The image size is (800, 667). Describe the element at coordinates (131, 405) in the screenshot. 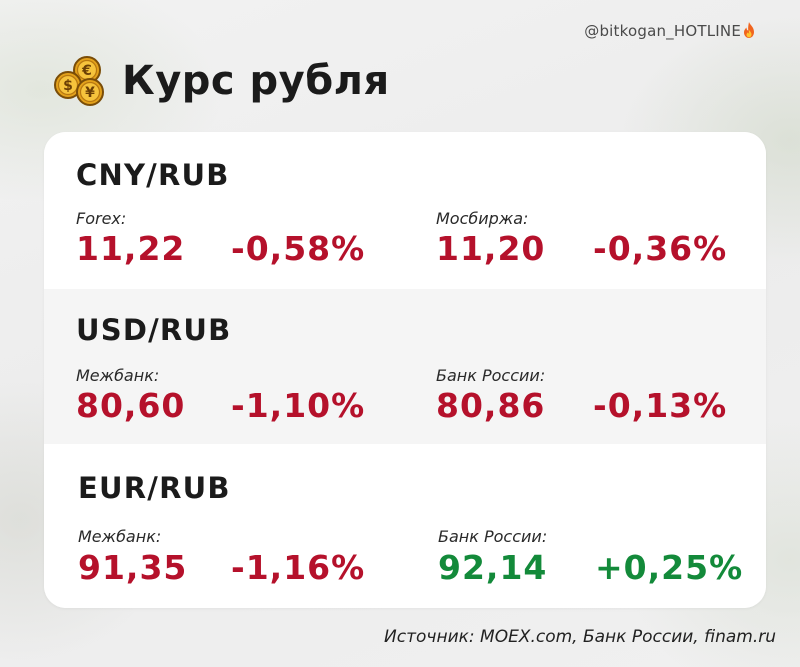

I see `quote-value: 80,60` at that location.